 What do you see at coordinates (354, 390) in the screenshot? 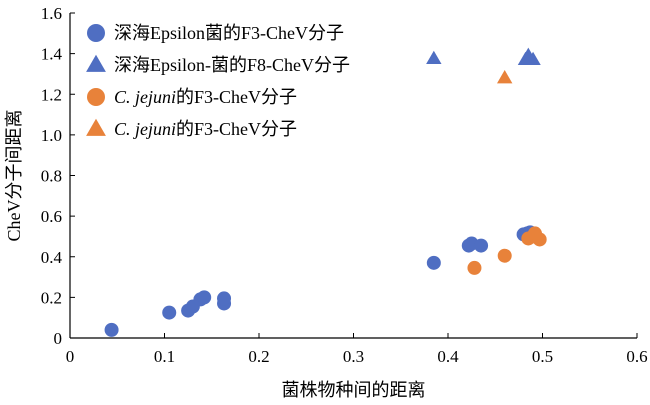
I see `x-axis-title: 菌株物种间的距离` at bounding box center [354, 390].